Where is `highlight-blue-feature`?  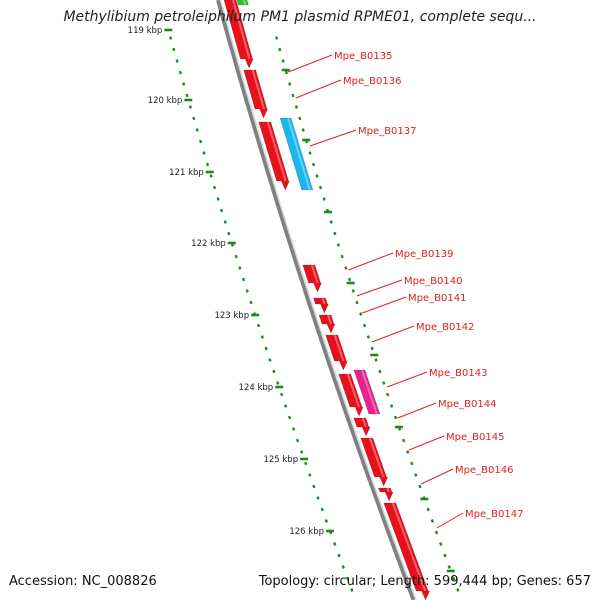 highlight-blue-feature is located at coordinates (296, 154).